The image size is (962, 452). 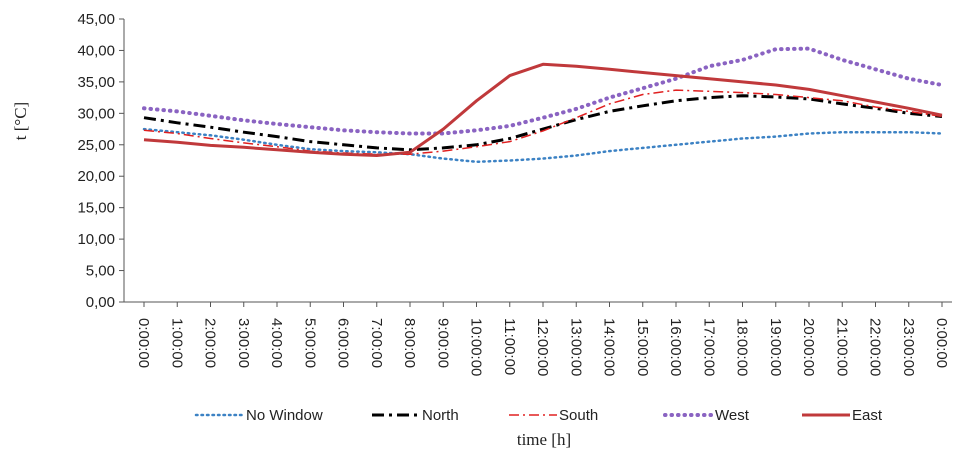 I want to click on legend-label-east: East, so click(x=867, y=415).